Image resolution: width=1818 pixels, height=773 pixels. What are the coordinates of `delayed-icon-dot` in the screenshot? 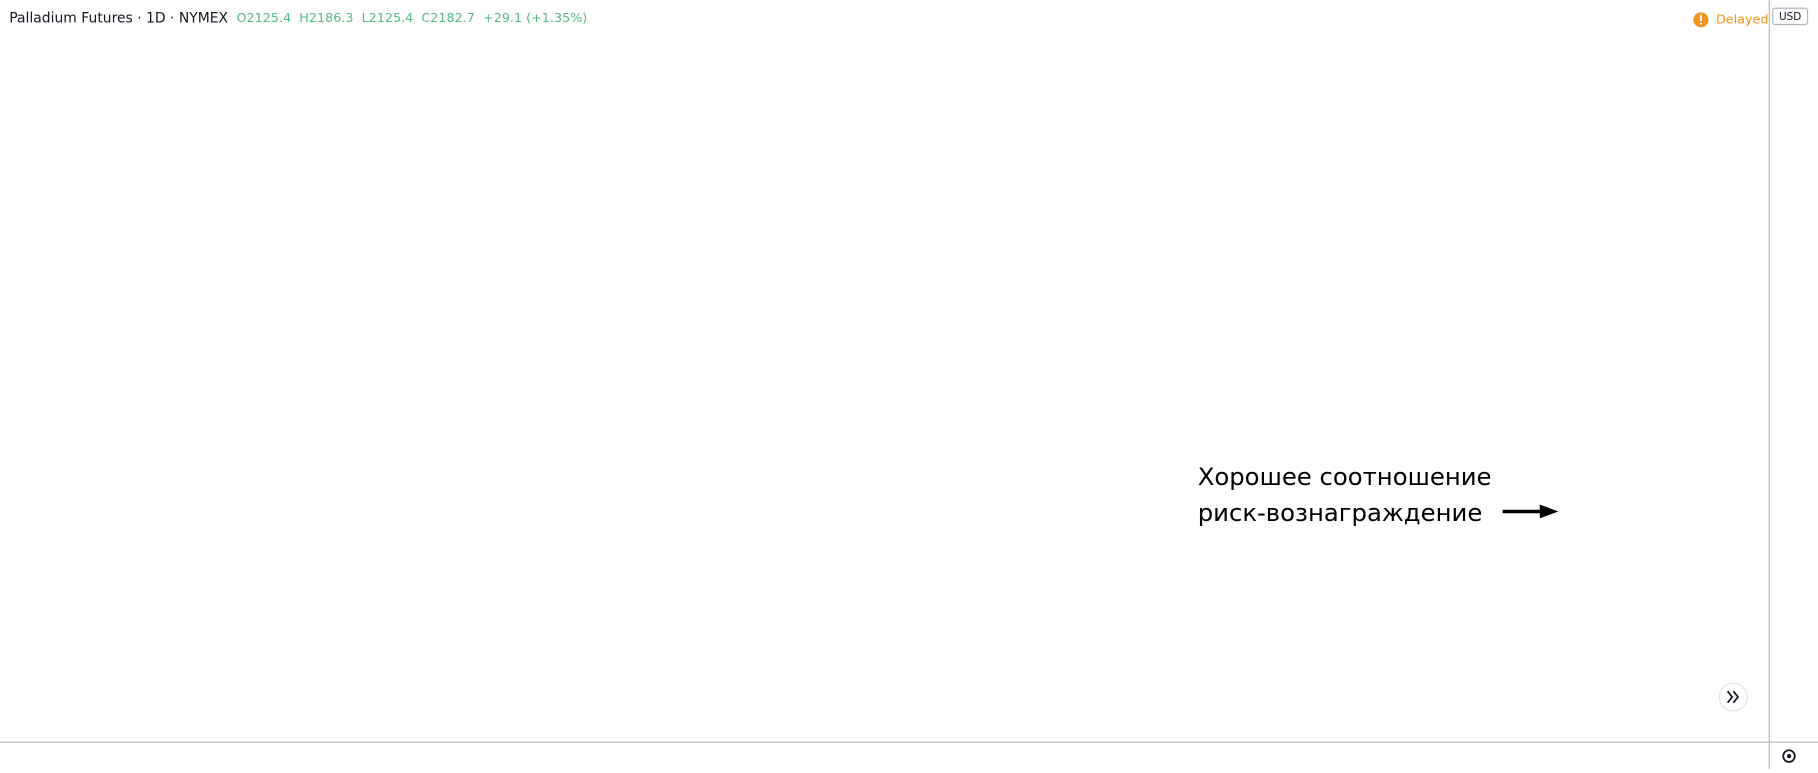 It's located at (1700, 23).